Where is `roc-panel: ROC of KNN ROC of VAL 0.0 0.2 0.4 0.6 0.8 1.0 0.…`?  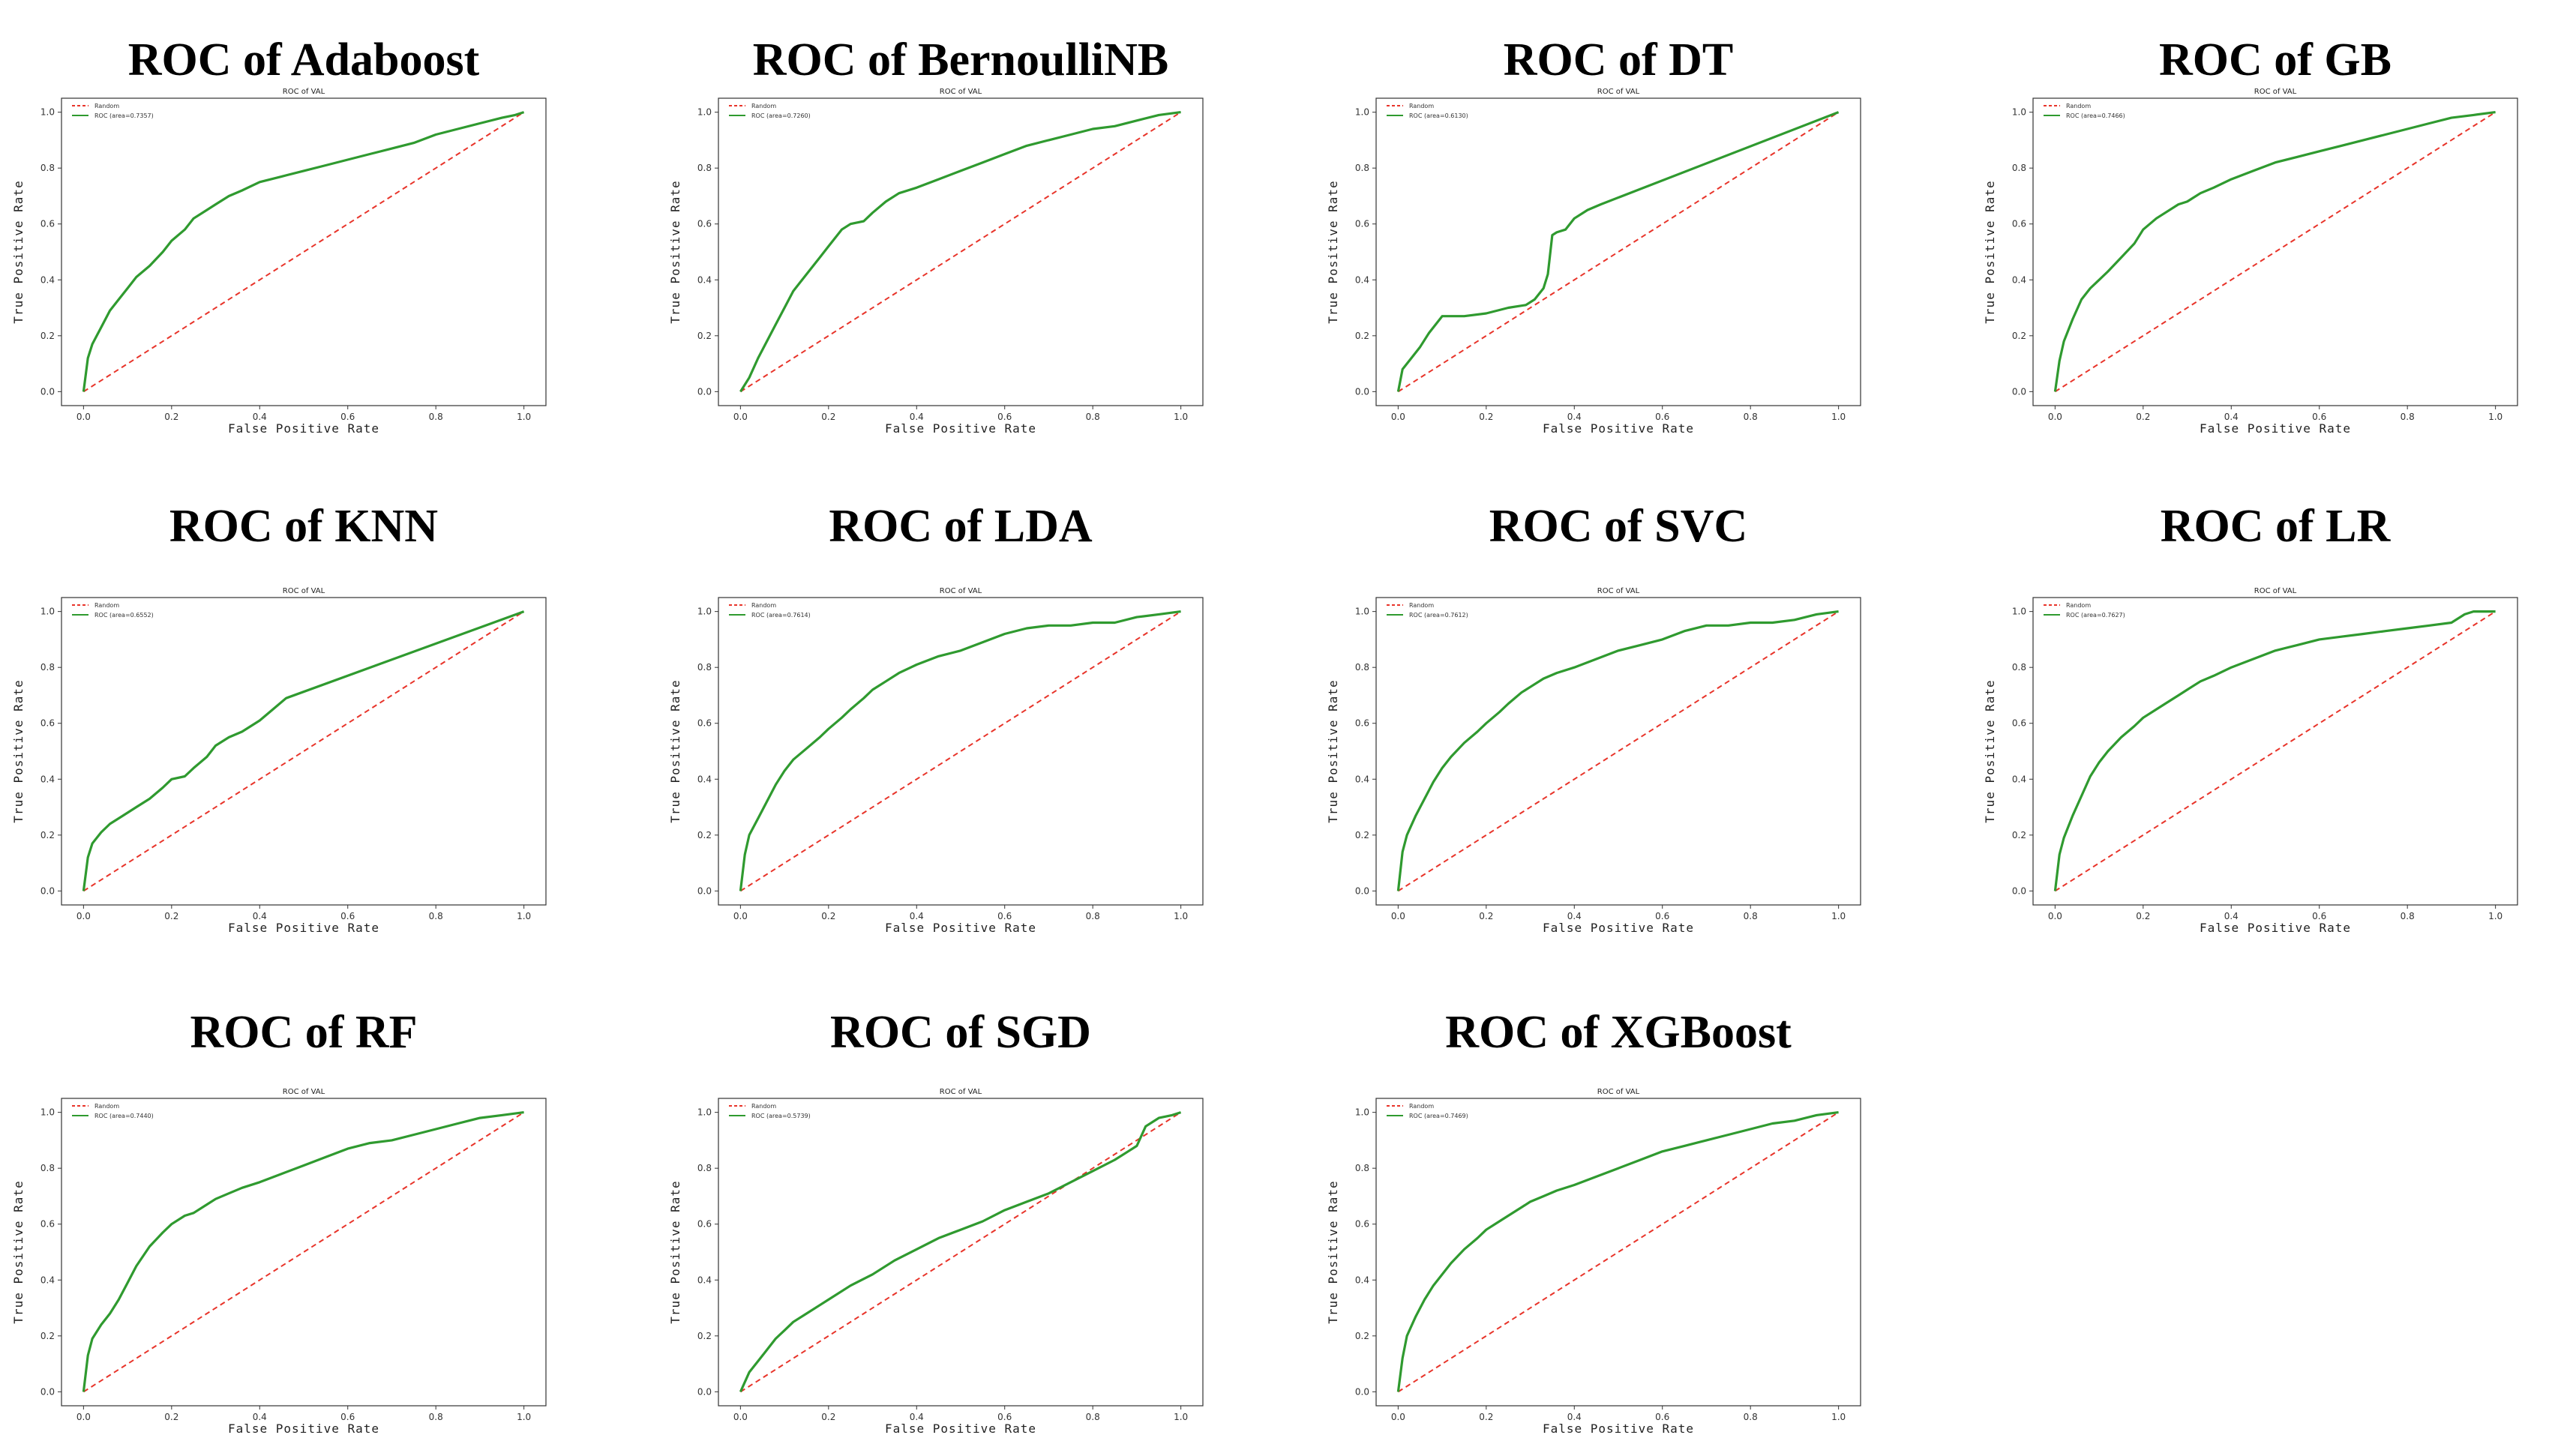 roc-panel: ROC of KNN ROC of VAL 0.0 0.2 0.4 0.6 0.8 1.0 0.… is located at coordinates (279, 718).